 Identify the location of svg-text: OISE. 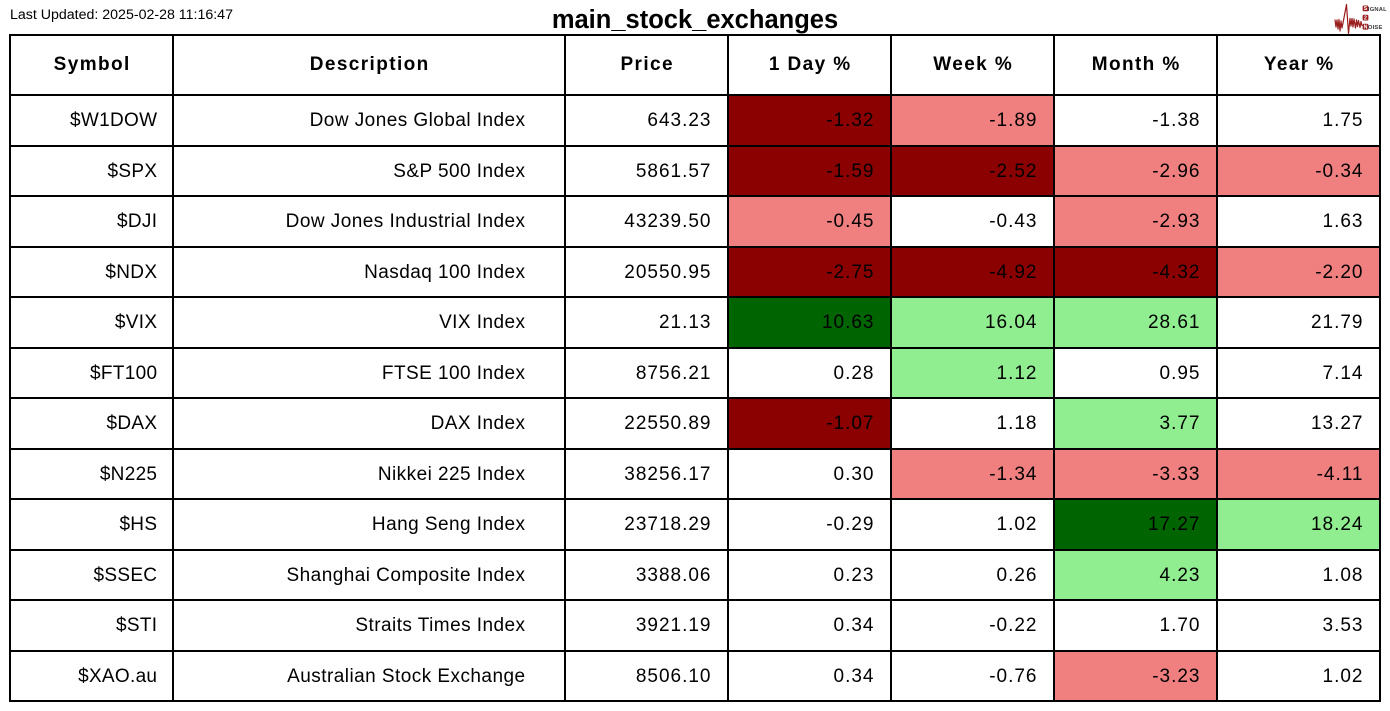
(1375, 28).